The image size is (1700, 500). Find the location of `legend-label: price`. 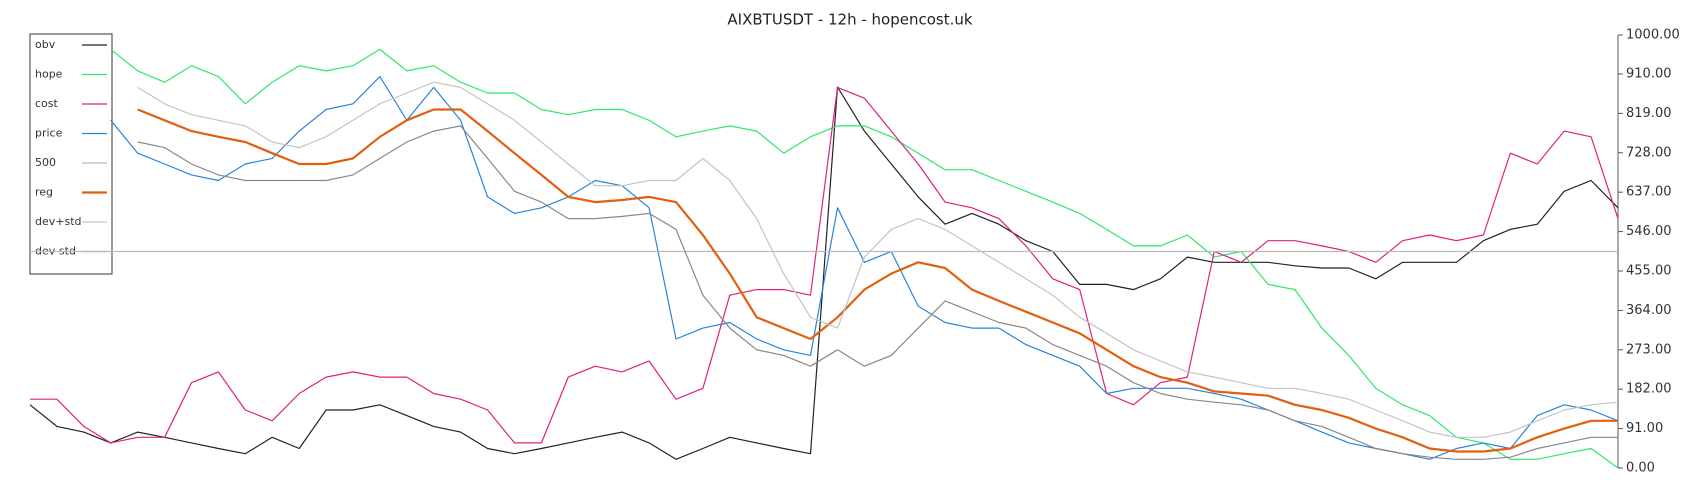

legend-label: price is located at coordinates (49, 133).